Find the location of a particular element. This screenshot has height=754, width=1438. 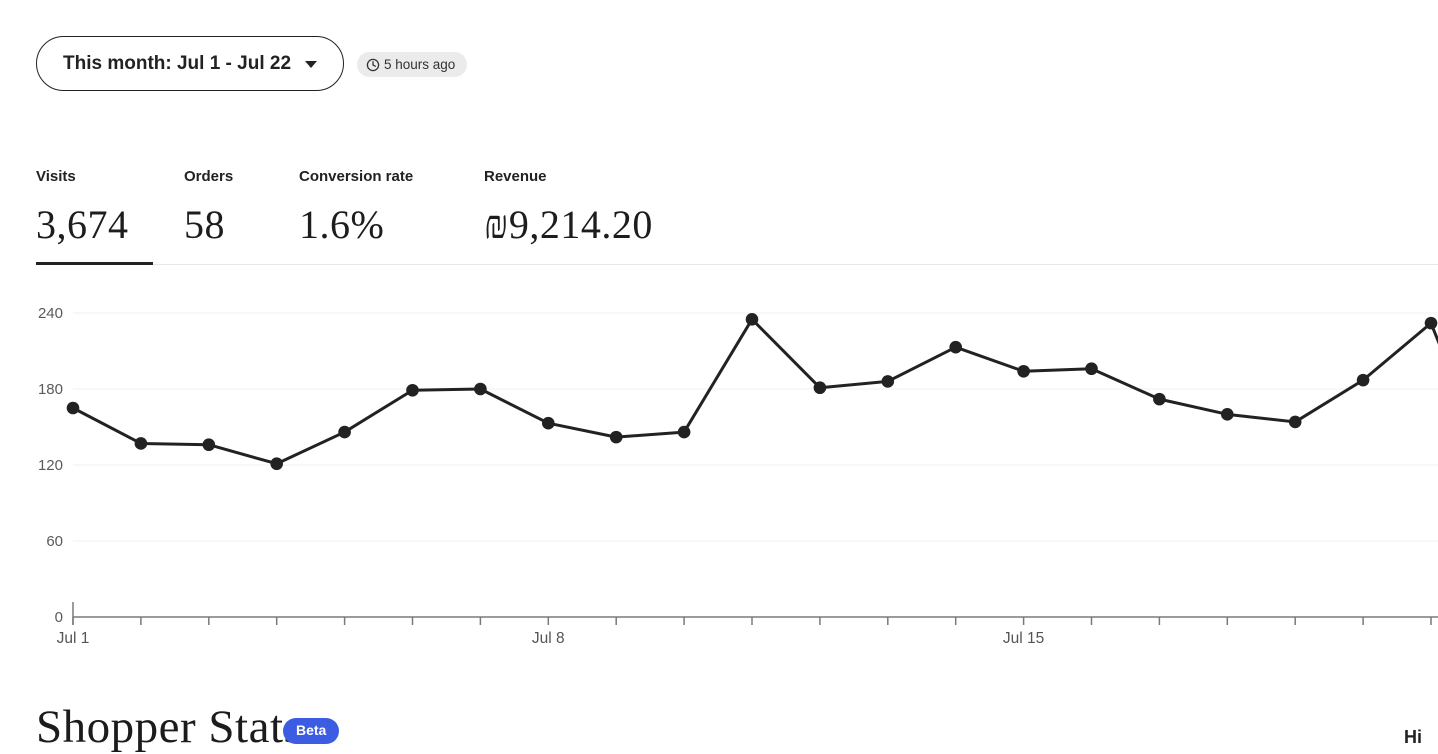

stat-tab-visits: Visits 3,674 is located at coordinates (110, 208).